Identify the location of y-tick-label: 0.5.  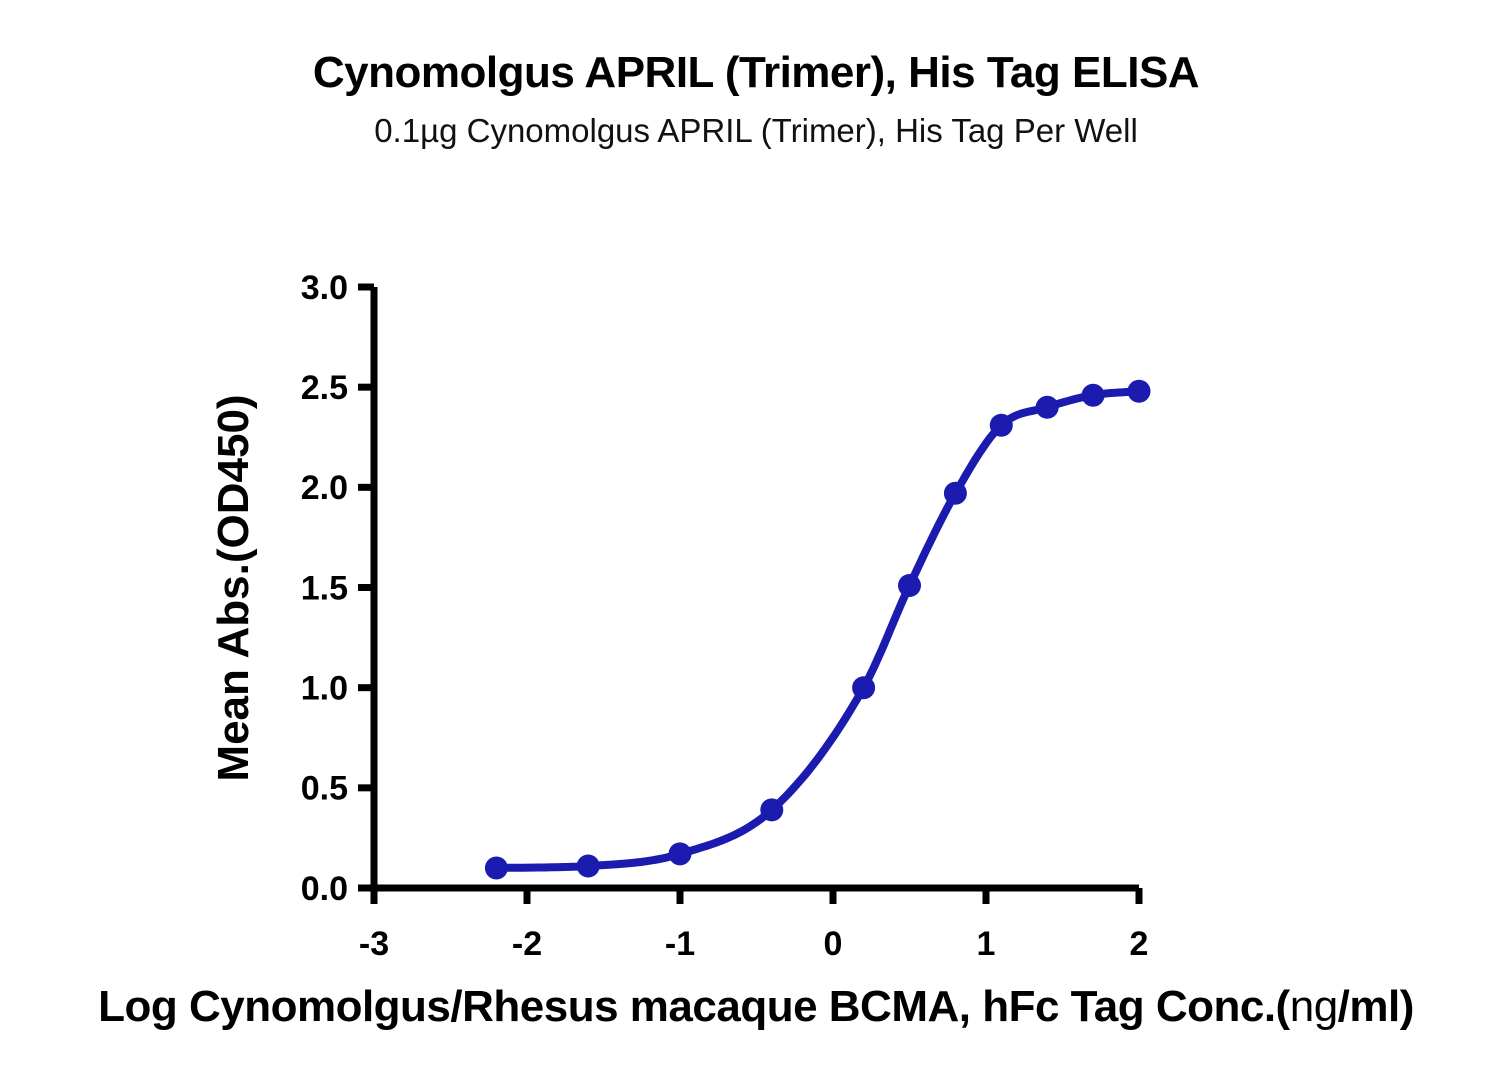
(324, 789).